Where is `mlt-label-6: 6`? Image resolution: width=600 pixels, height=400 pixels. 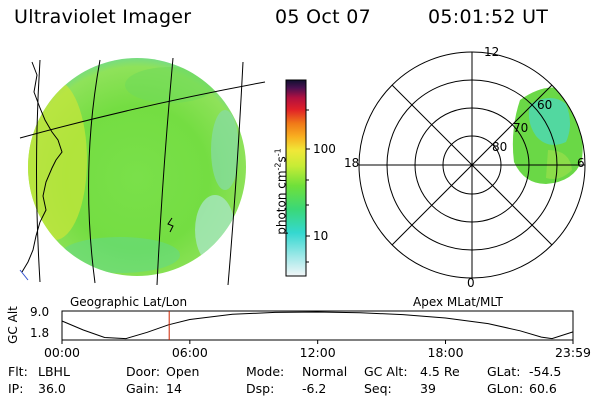
mlt-label-6: 6 is located at coordinates (581, 163).